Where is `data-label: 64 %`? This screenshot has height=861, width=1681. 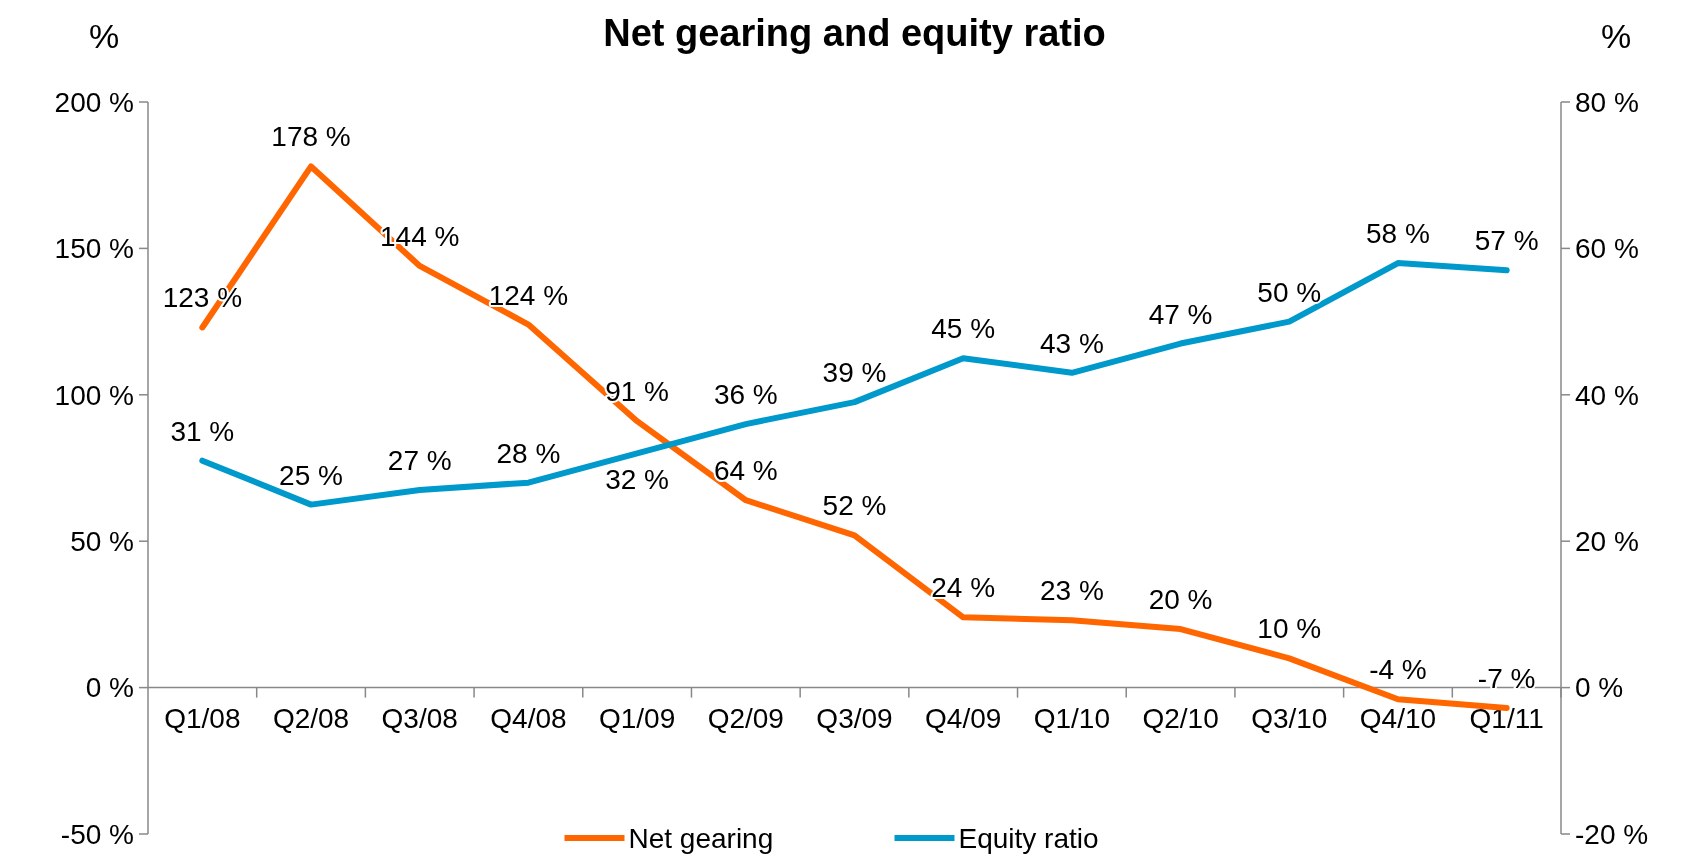
data-label: 64 % is located at coordinates (745, 471).